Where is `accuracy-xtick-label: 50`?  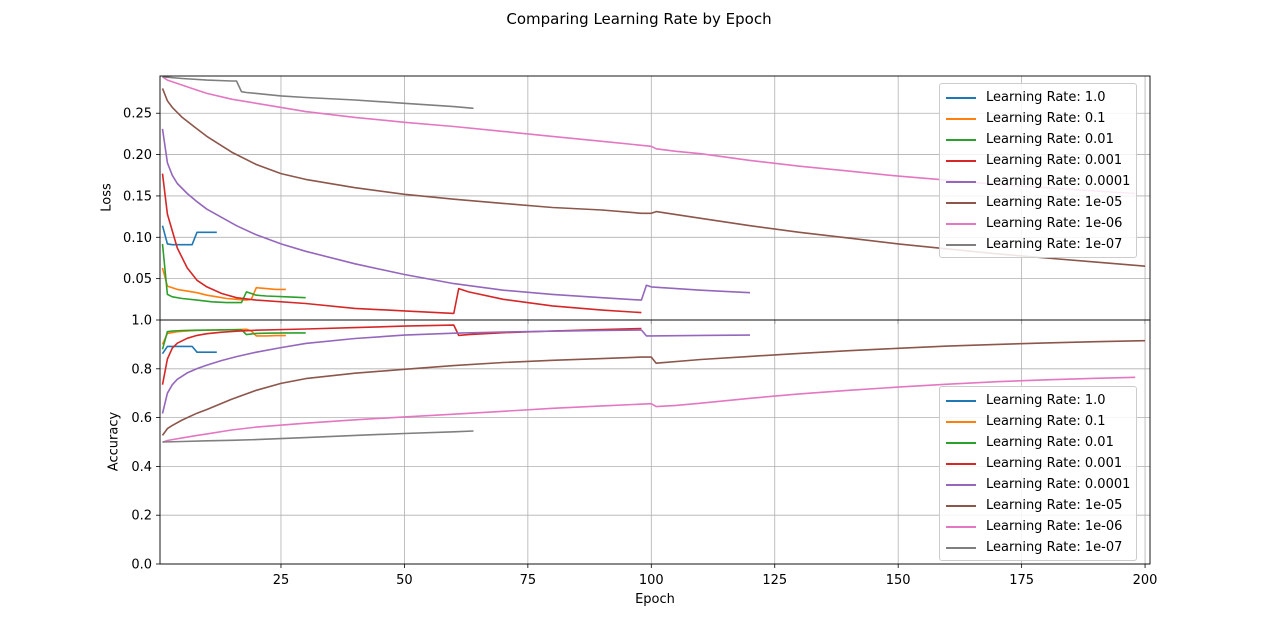 accuracy-xtick-label: 50 is located at coordinates (404, 580).